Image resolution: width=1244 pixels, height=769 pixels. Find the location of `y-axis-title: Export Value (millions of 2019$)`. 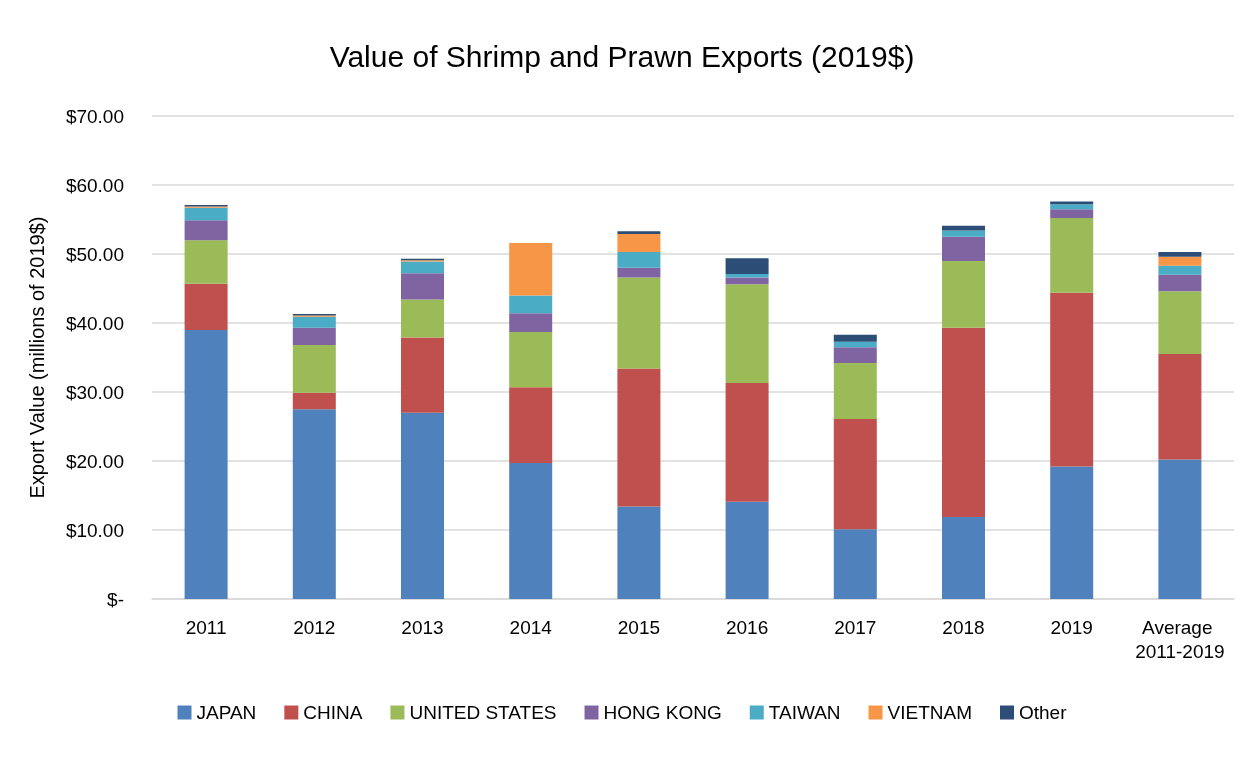

y-axis-title: Export Value (millions of 2019$) is located at coordinates (37, 357).